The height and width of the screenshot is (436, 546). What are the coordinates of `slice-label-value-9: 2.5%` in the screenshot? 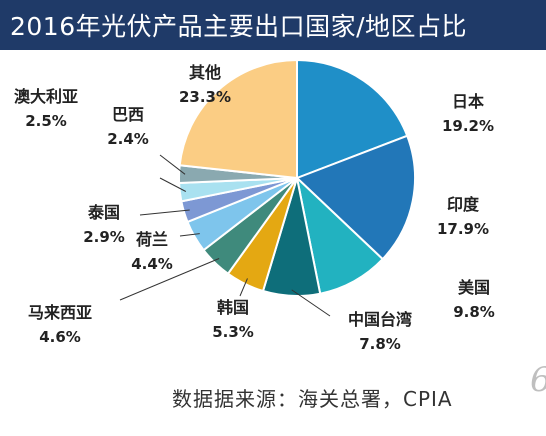 It's located at (46, 121).